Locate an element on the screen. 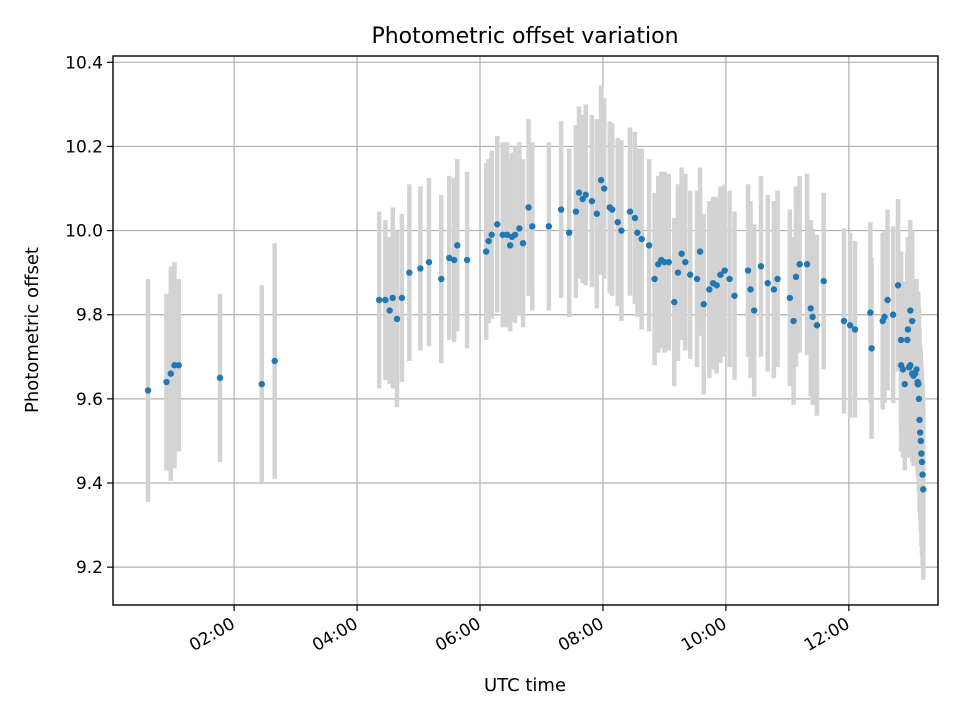  x-tick-label: 02:00 is located at coordinates (212, 635).